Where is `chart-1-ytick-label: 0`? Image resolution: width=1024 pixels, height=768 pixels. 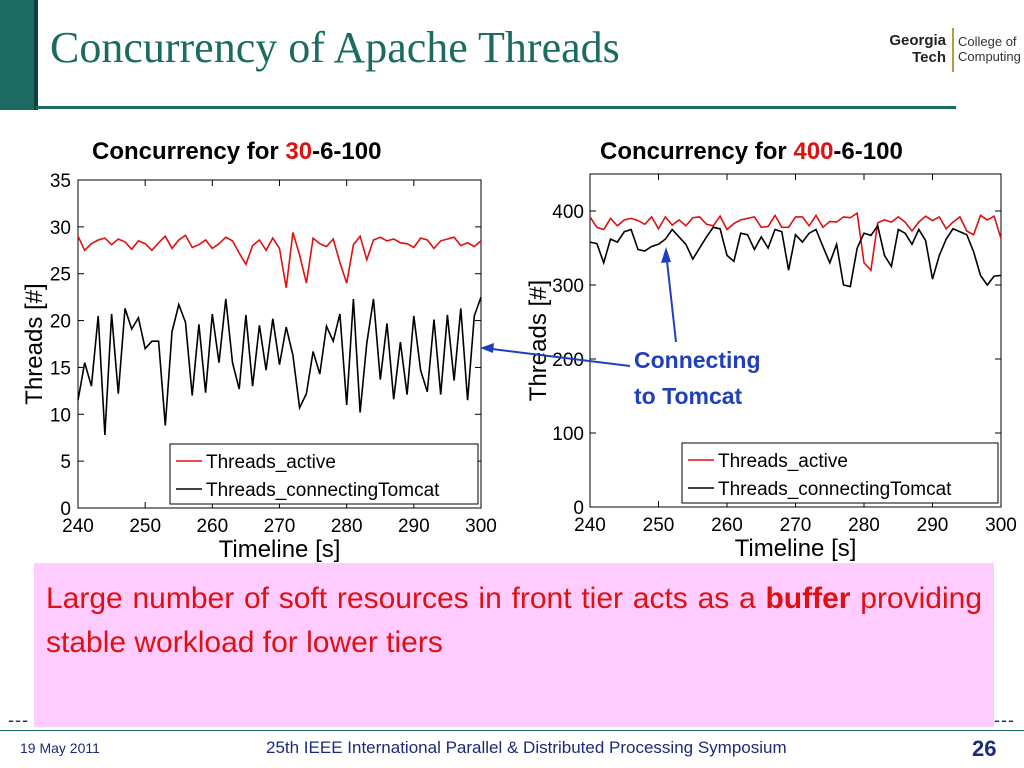
chart-1-ytick-label: 0 is located at coordinates (65, 509).